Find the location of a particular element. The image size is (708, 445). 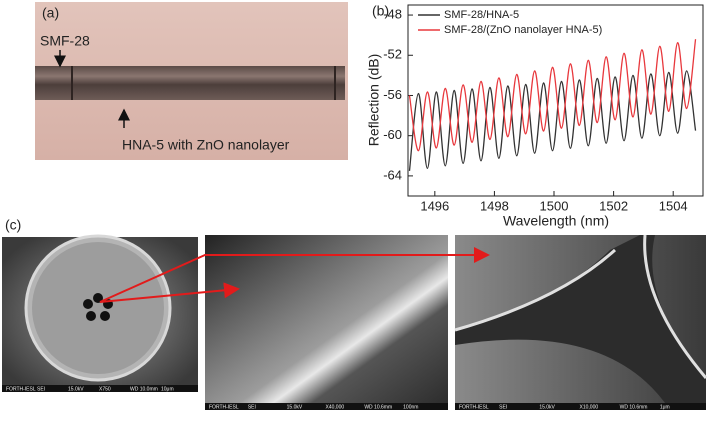

sem-image is located at coordinates (326, 322).